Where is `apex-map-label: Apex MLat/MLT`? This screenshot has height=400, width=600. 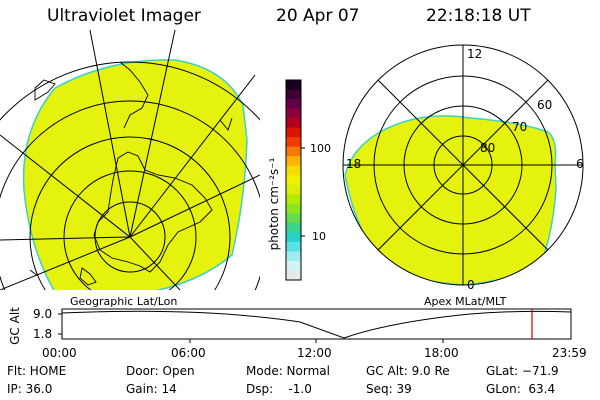 apex-map-label: Apex MLat/MLT is located at coordinates (465, 301).